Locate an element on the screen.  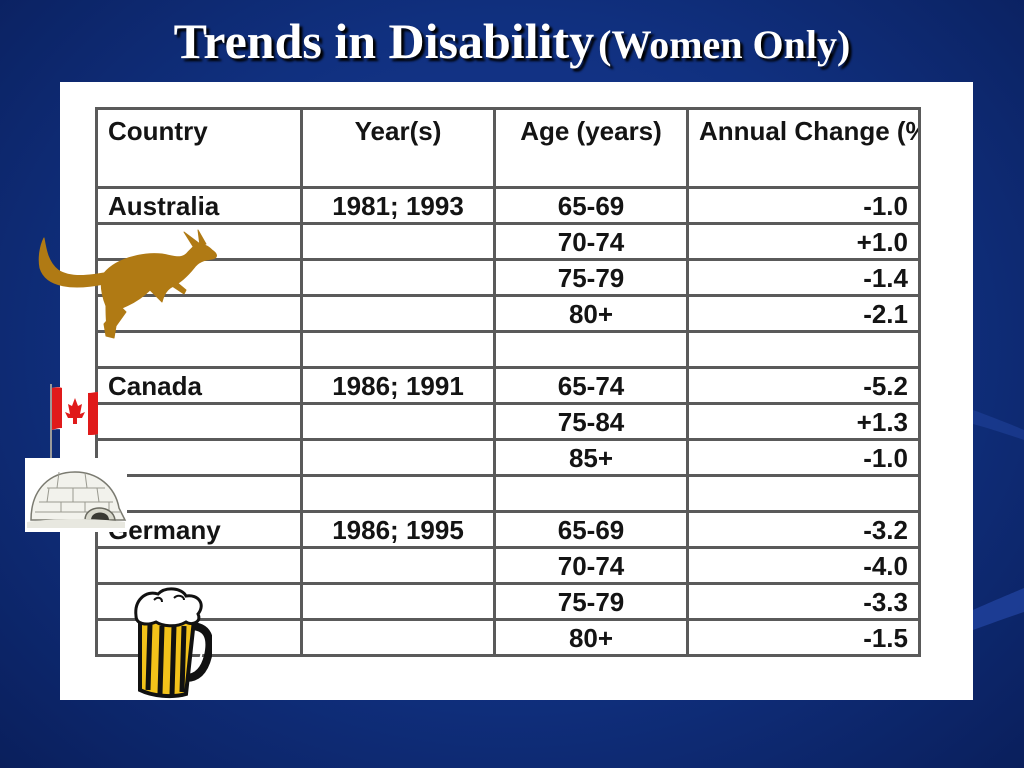
slide-title-main: Trends in Disability is located at coordinates (384, 41).